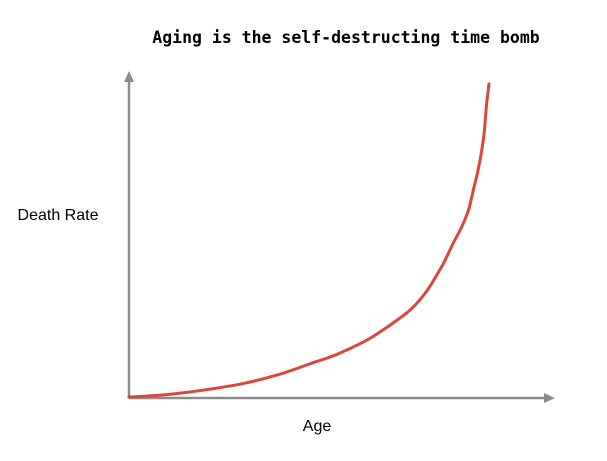 Image resolution: width=607 pixels, height=461 pixels. I want to click on x-axis-arrow-icon, so click(549, 398).